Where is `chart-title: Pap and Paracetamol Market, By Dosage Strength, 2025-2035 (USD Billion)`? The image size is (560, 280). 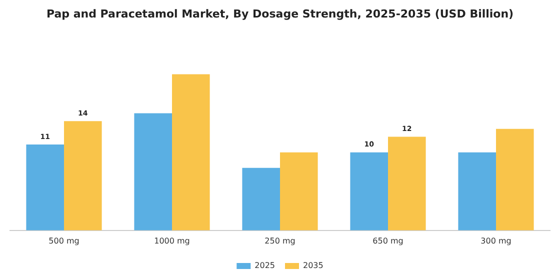
chart-title: Pap and Paracetamol Market, By Dosage Strength, 2025-2035 (USD Billion) is located at coordinates (280, 13).